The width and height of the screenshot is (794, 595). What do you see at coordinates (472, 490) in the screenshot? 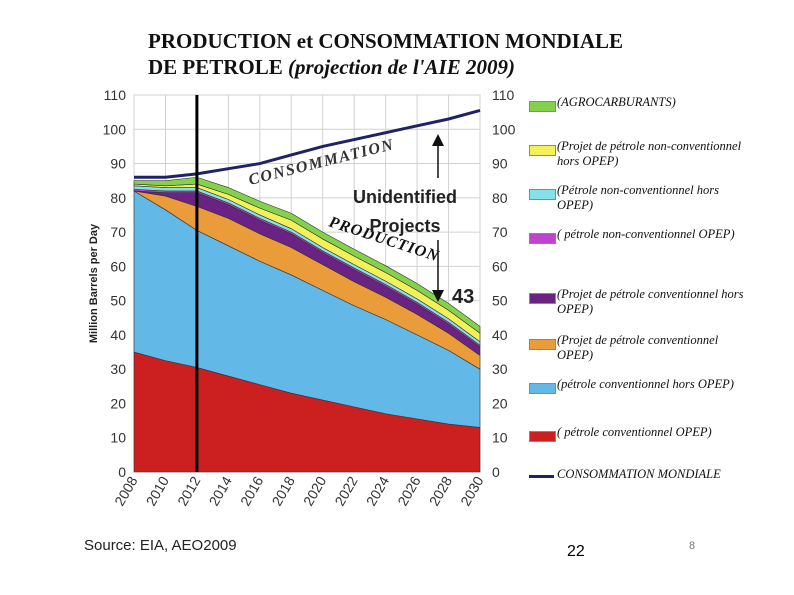
I see `x-tick-label: 2030` at bounding box center [472, 490].